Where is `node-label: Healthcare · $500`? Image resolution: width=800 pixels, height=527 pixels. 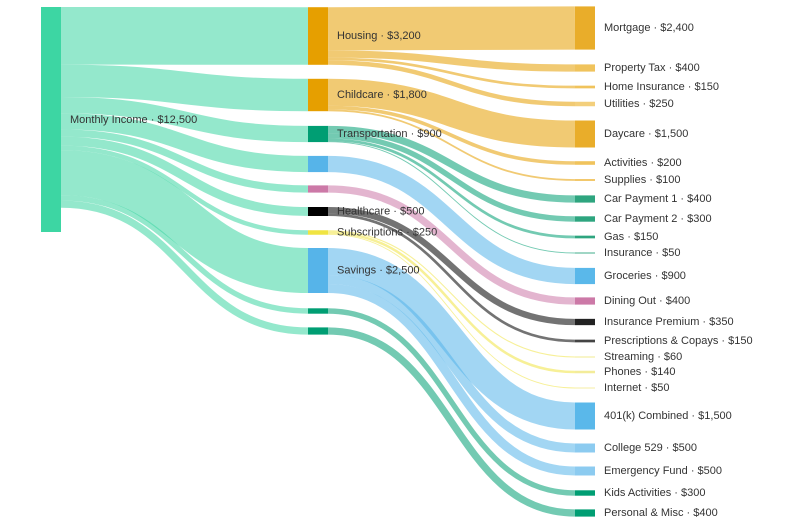 node-label: Healthcare · $500 is located at coordinates (380, 211).